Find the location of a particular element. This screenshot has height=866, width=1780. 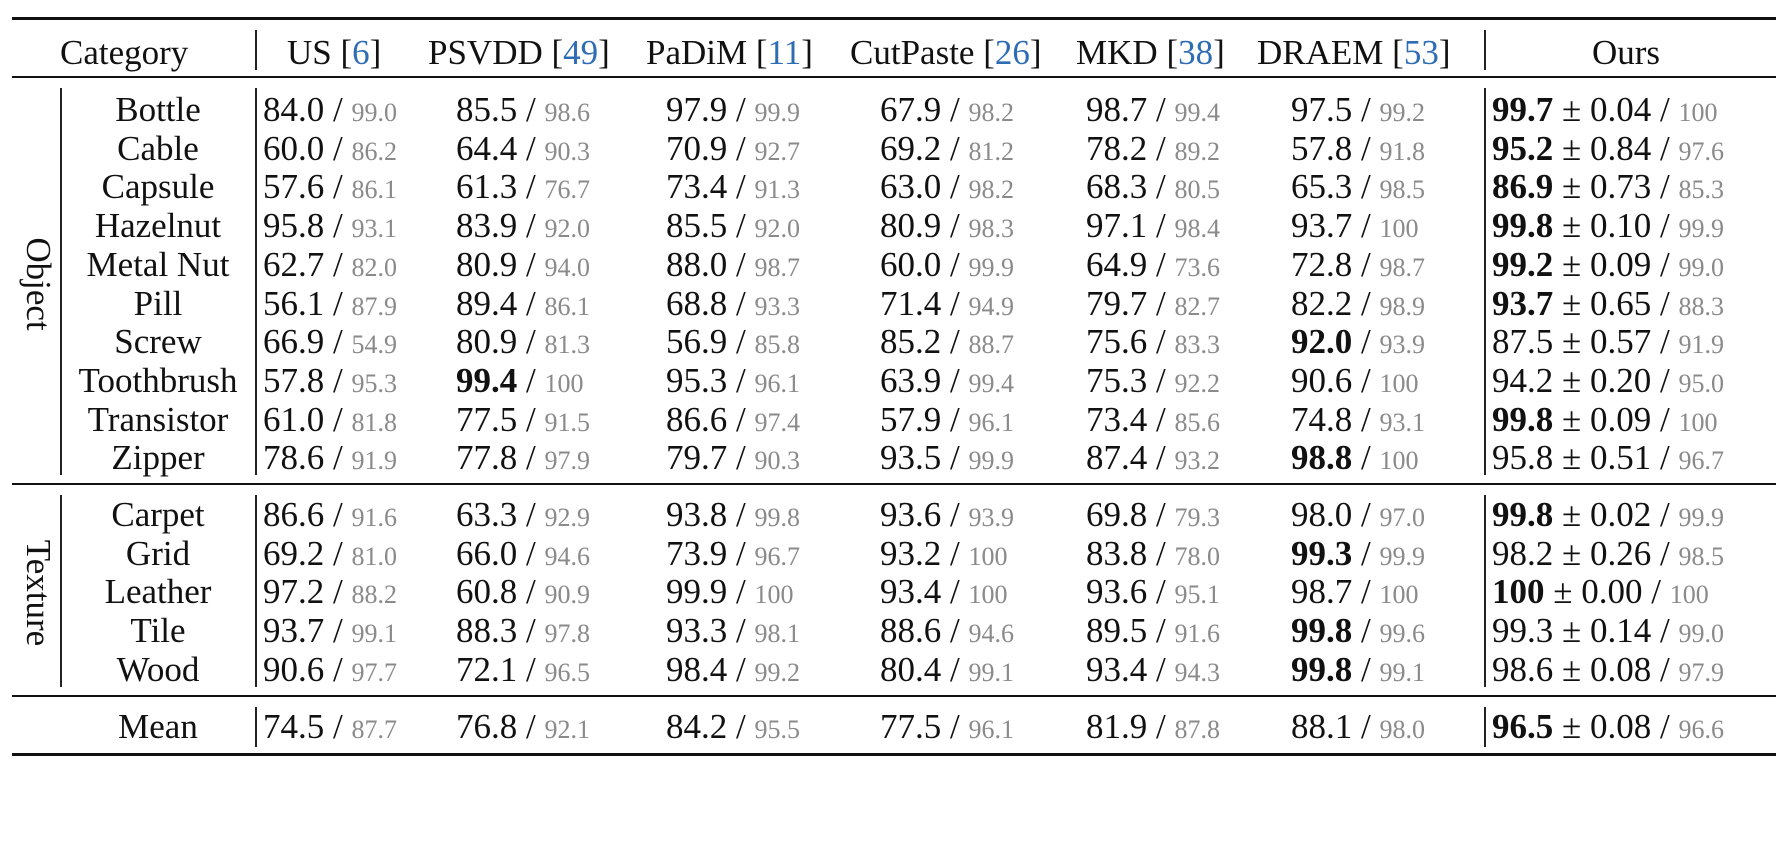

image-auroc: 75.3 is located at coordinates (1117, 380).